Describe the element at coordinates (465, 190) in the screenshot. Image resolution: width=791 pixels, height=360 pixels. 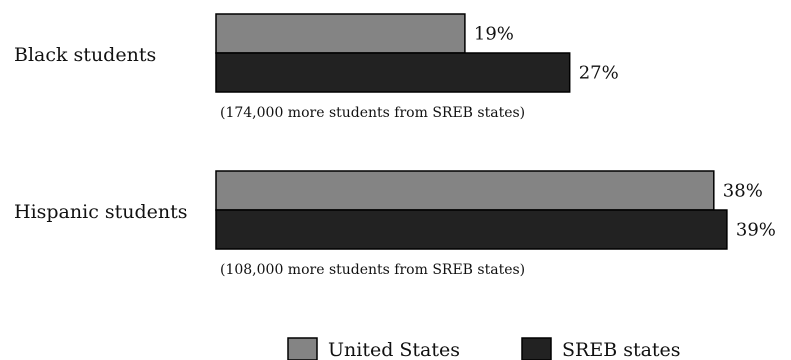
I see `bar-hispanic-students-united-states` at that location.